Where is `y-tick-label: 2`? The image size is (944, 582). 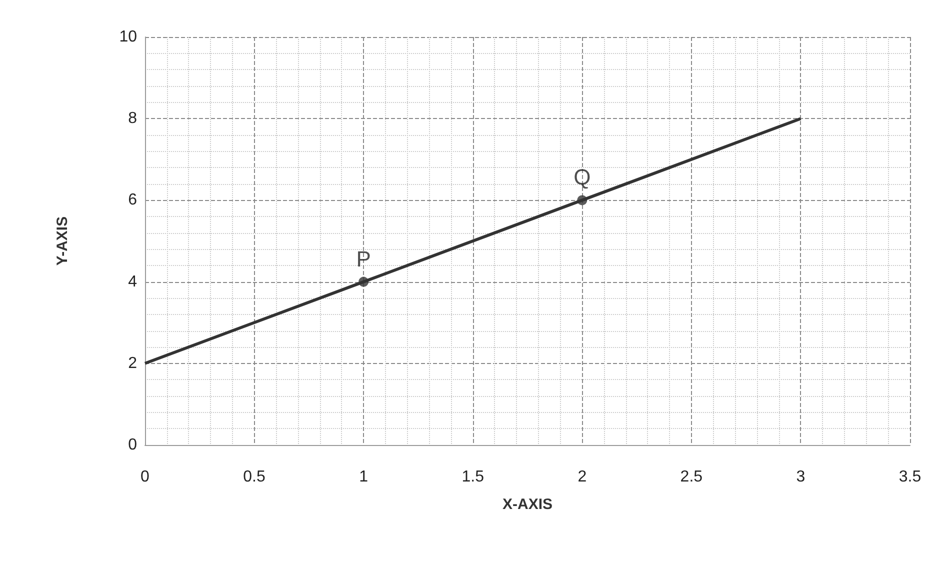 y-tick-label: 2 is located at coordinates (133, 363).